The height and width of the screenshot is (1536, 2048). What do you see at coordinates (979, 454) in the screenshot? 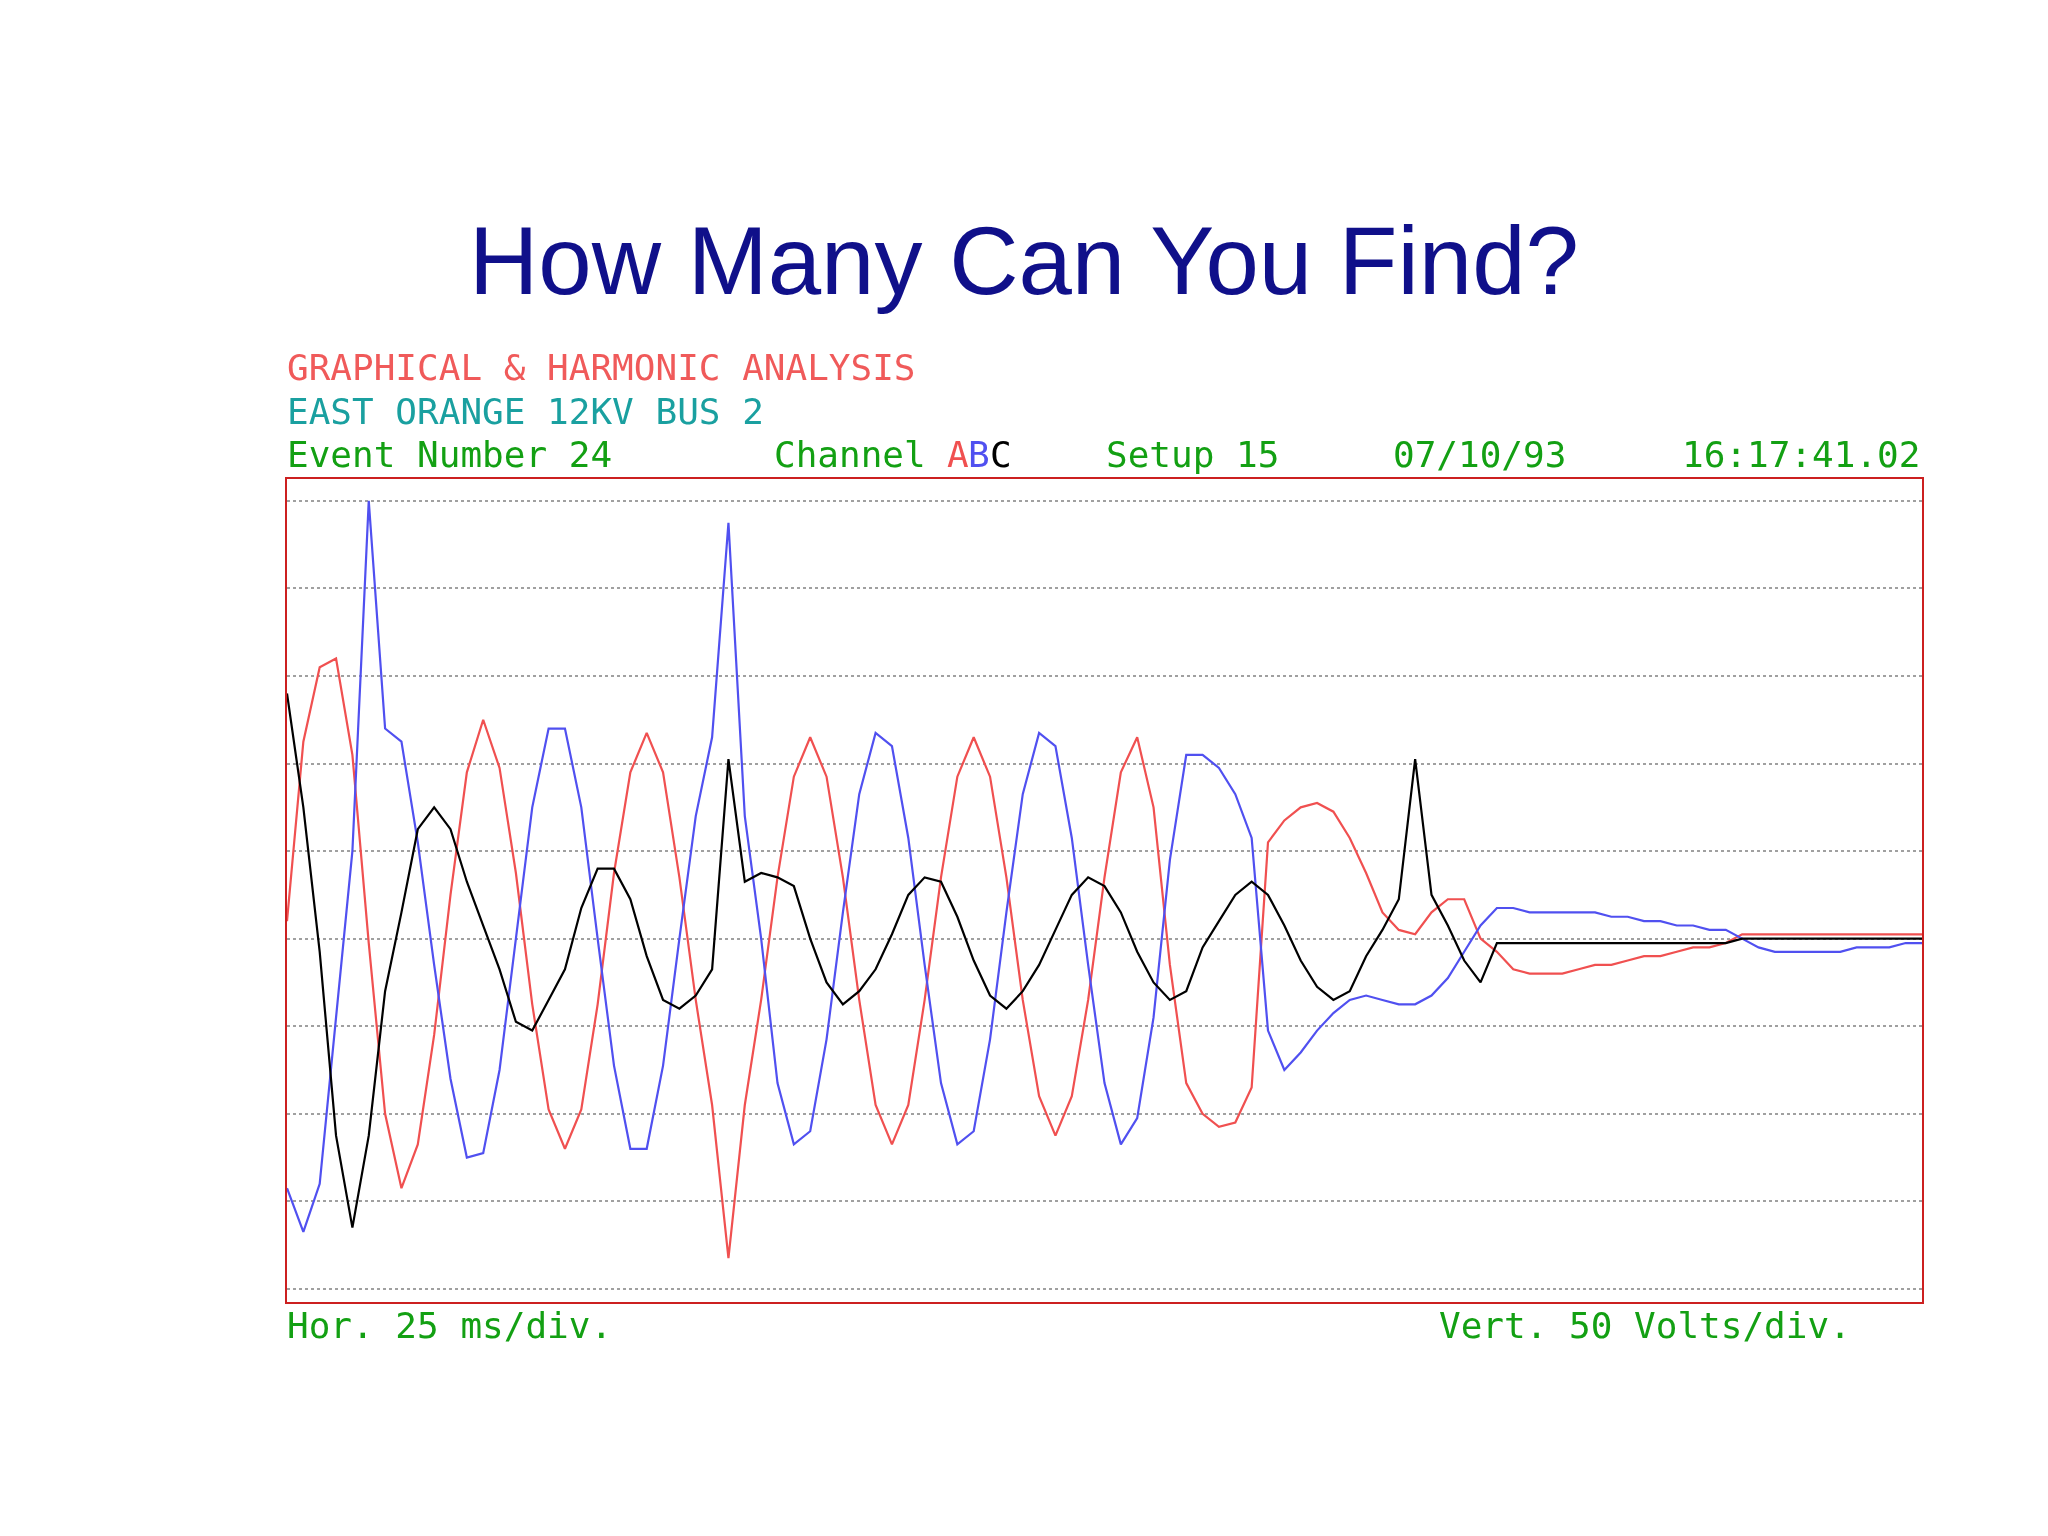
I see `text: B` at bounding box center [979, 454].